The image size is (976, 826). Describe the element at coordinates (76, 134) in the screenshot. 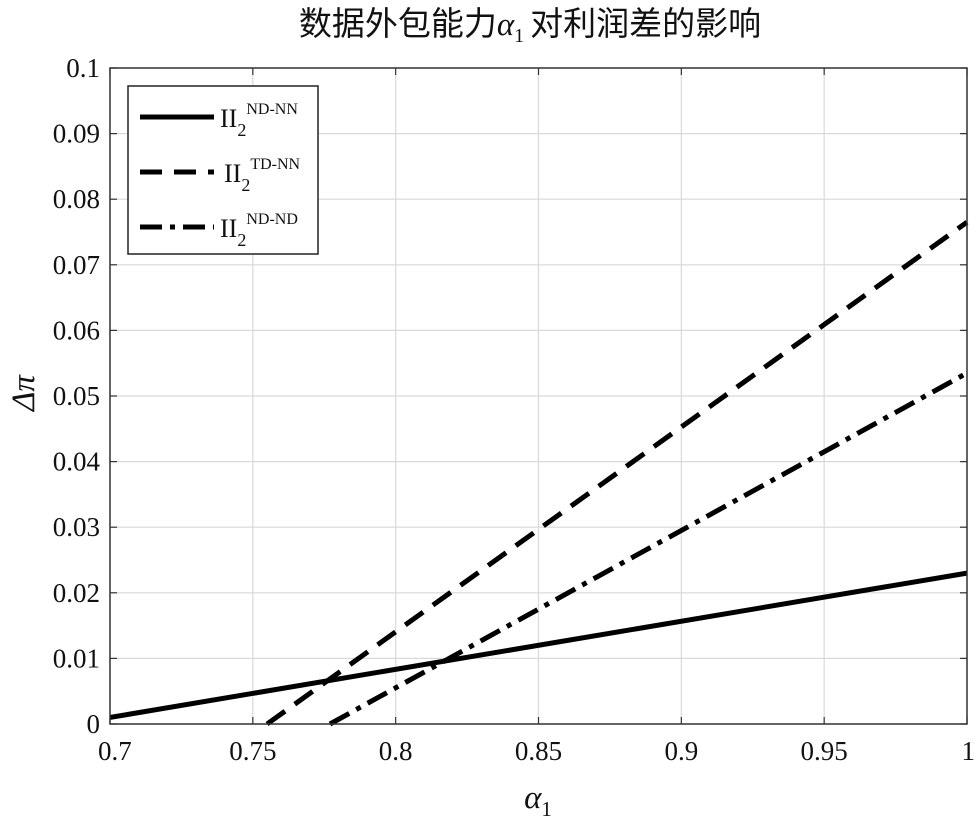

I see `y-tick-label: 0.09` at that location.